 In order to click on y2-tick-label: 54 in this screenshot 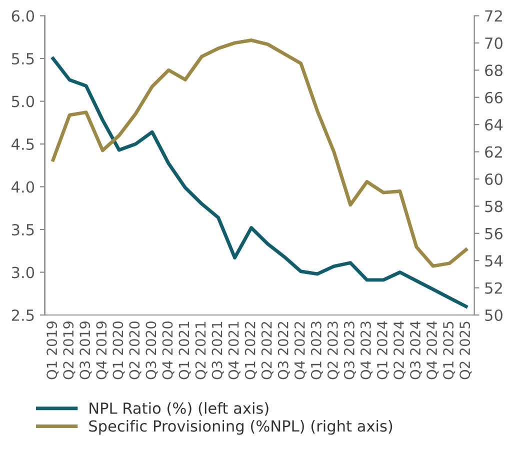, I will do `click(494, 261)`.